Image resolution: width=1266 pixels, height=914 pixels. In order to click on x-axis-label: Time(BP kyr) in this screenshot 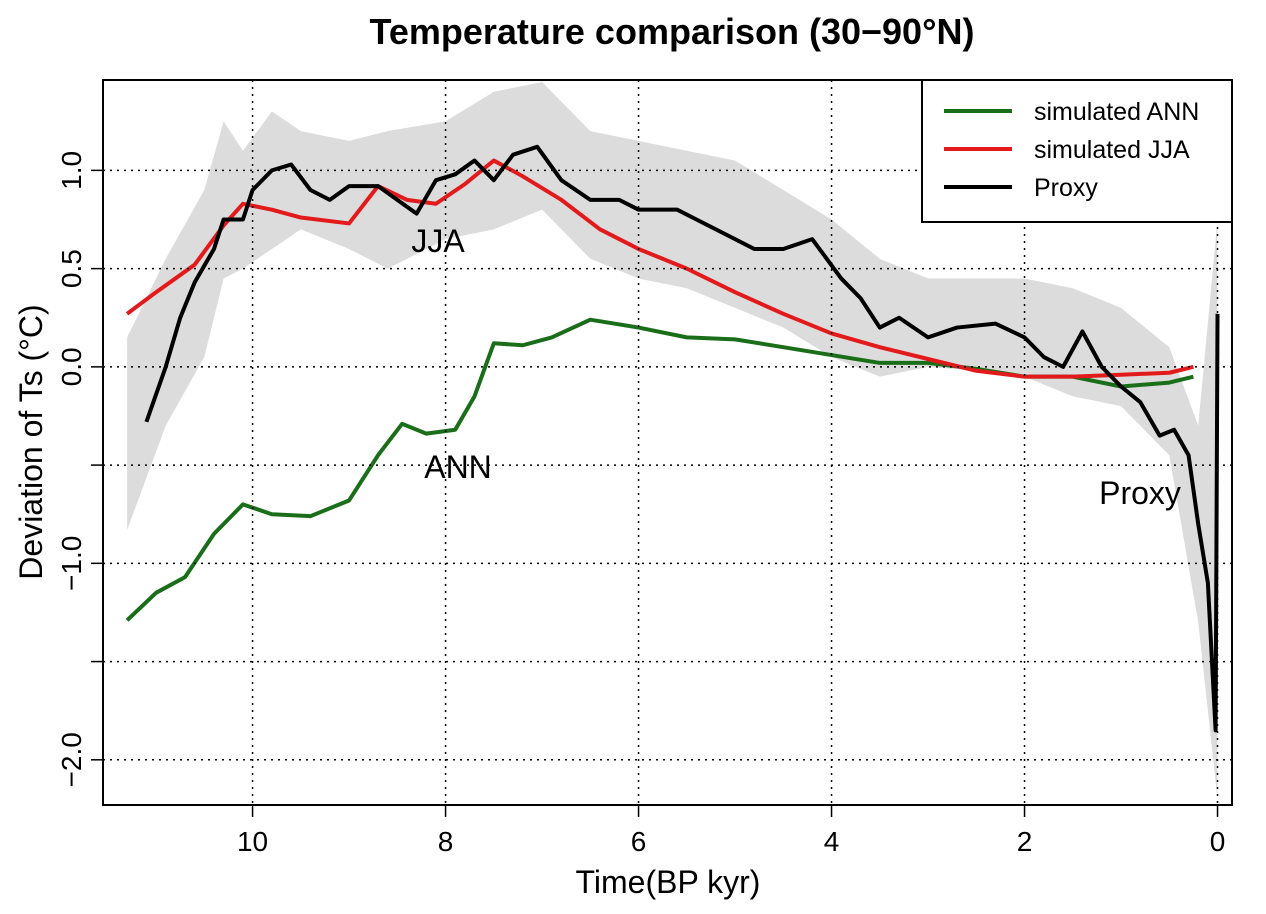, I will do `click(668, 882)`.